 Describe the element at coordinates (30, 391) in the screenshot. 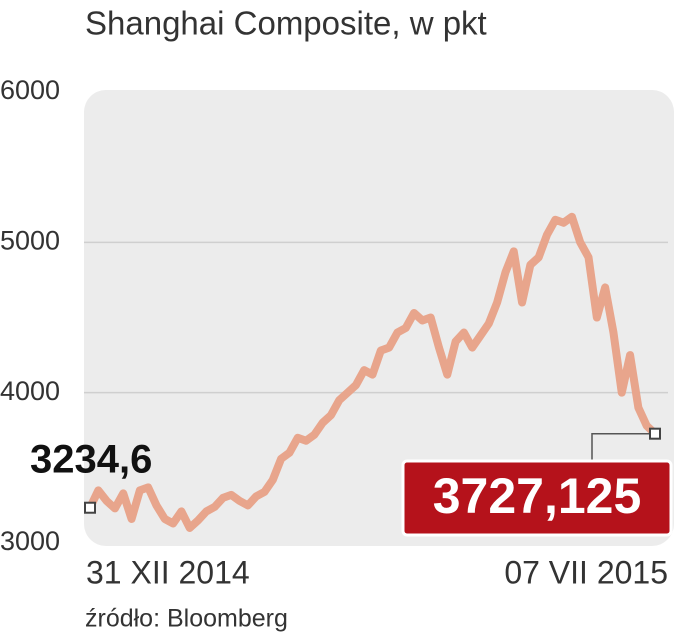

I see `y-tick-label: 4000` at that location.